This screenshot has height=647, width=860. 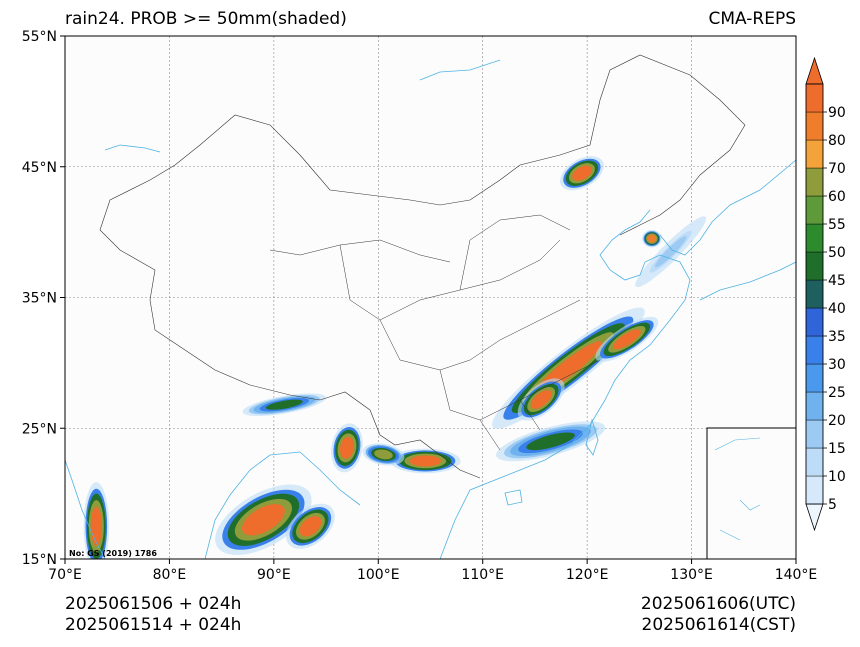 I want to click on rain-region-arabian-west, so click(x=96, y=520).